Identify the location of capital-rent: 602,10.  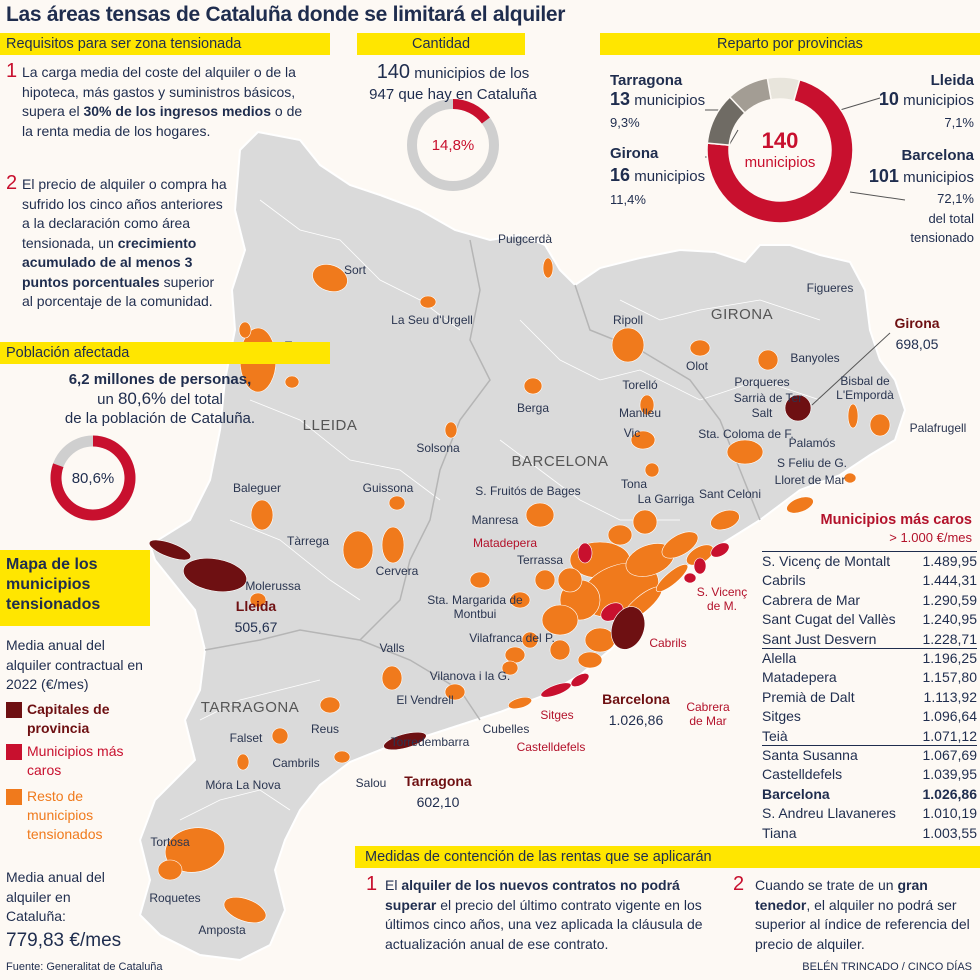
(438, 802).